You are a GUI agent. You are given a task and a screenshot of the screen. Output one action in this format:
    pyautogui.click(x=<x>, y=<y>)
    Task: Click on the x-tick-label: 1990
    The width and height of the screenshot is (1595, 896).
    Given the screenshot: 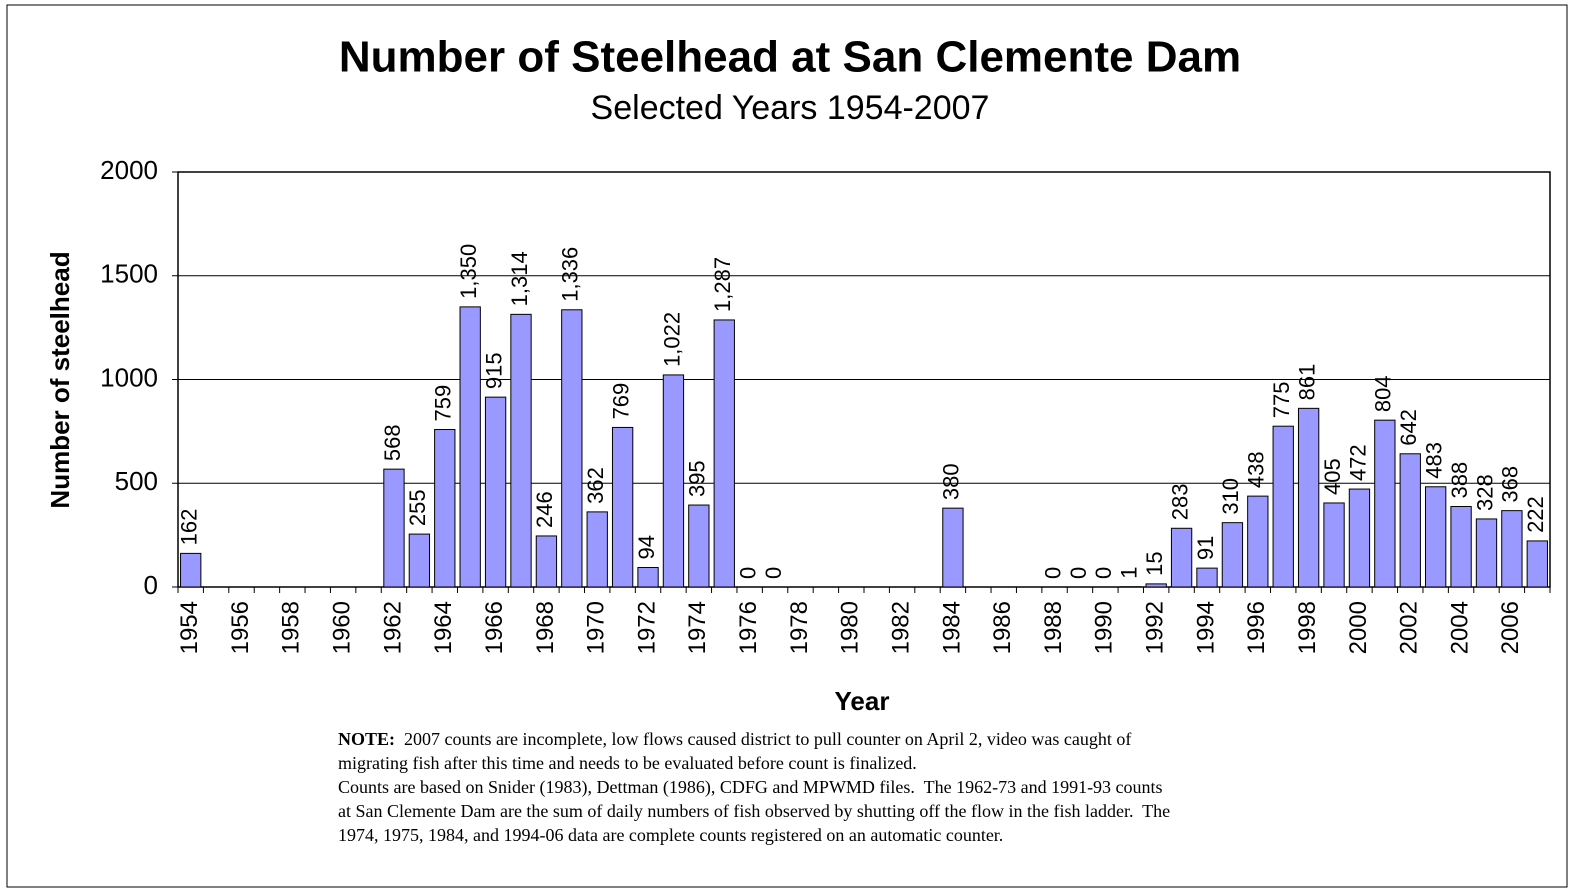 What is the action you would take?
    pyautogui.click(x=1104, y=627)
    